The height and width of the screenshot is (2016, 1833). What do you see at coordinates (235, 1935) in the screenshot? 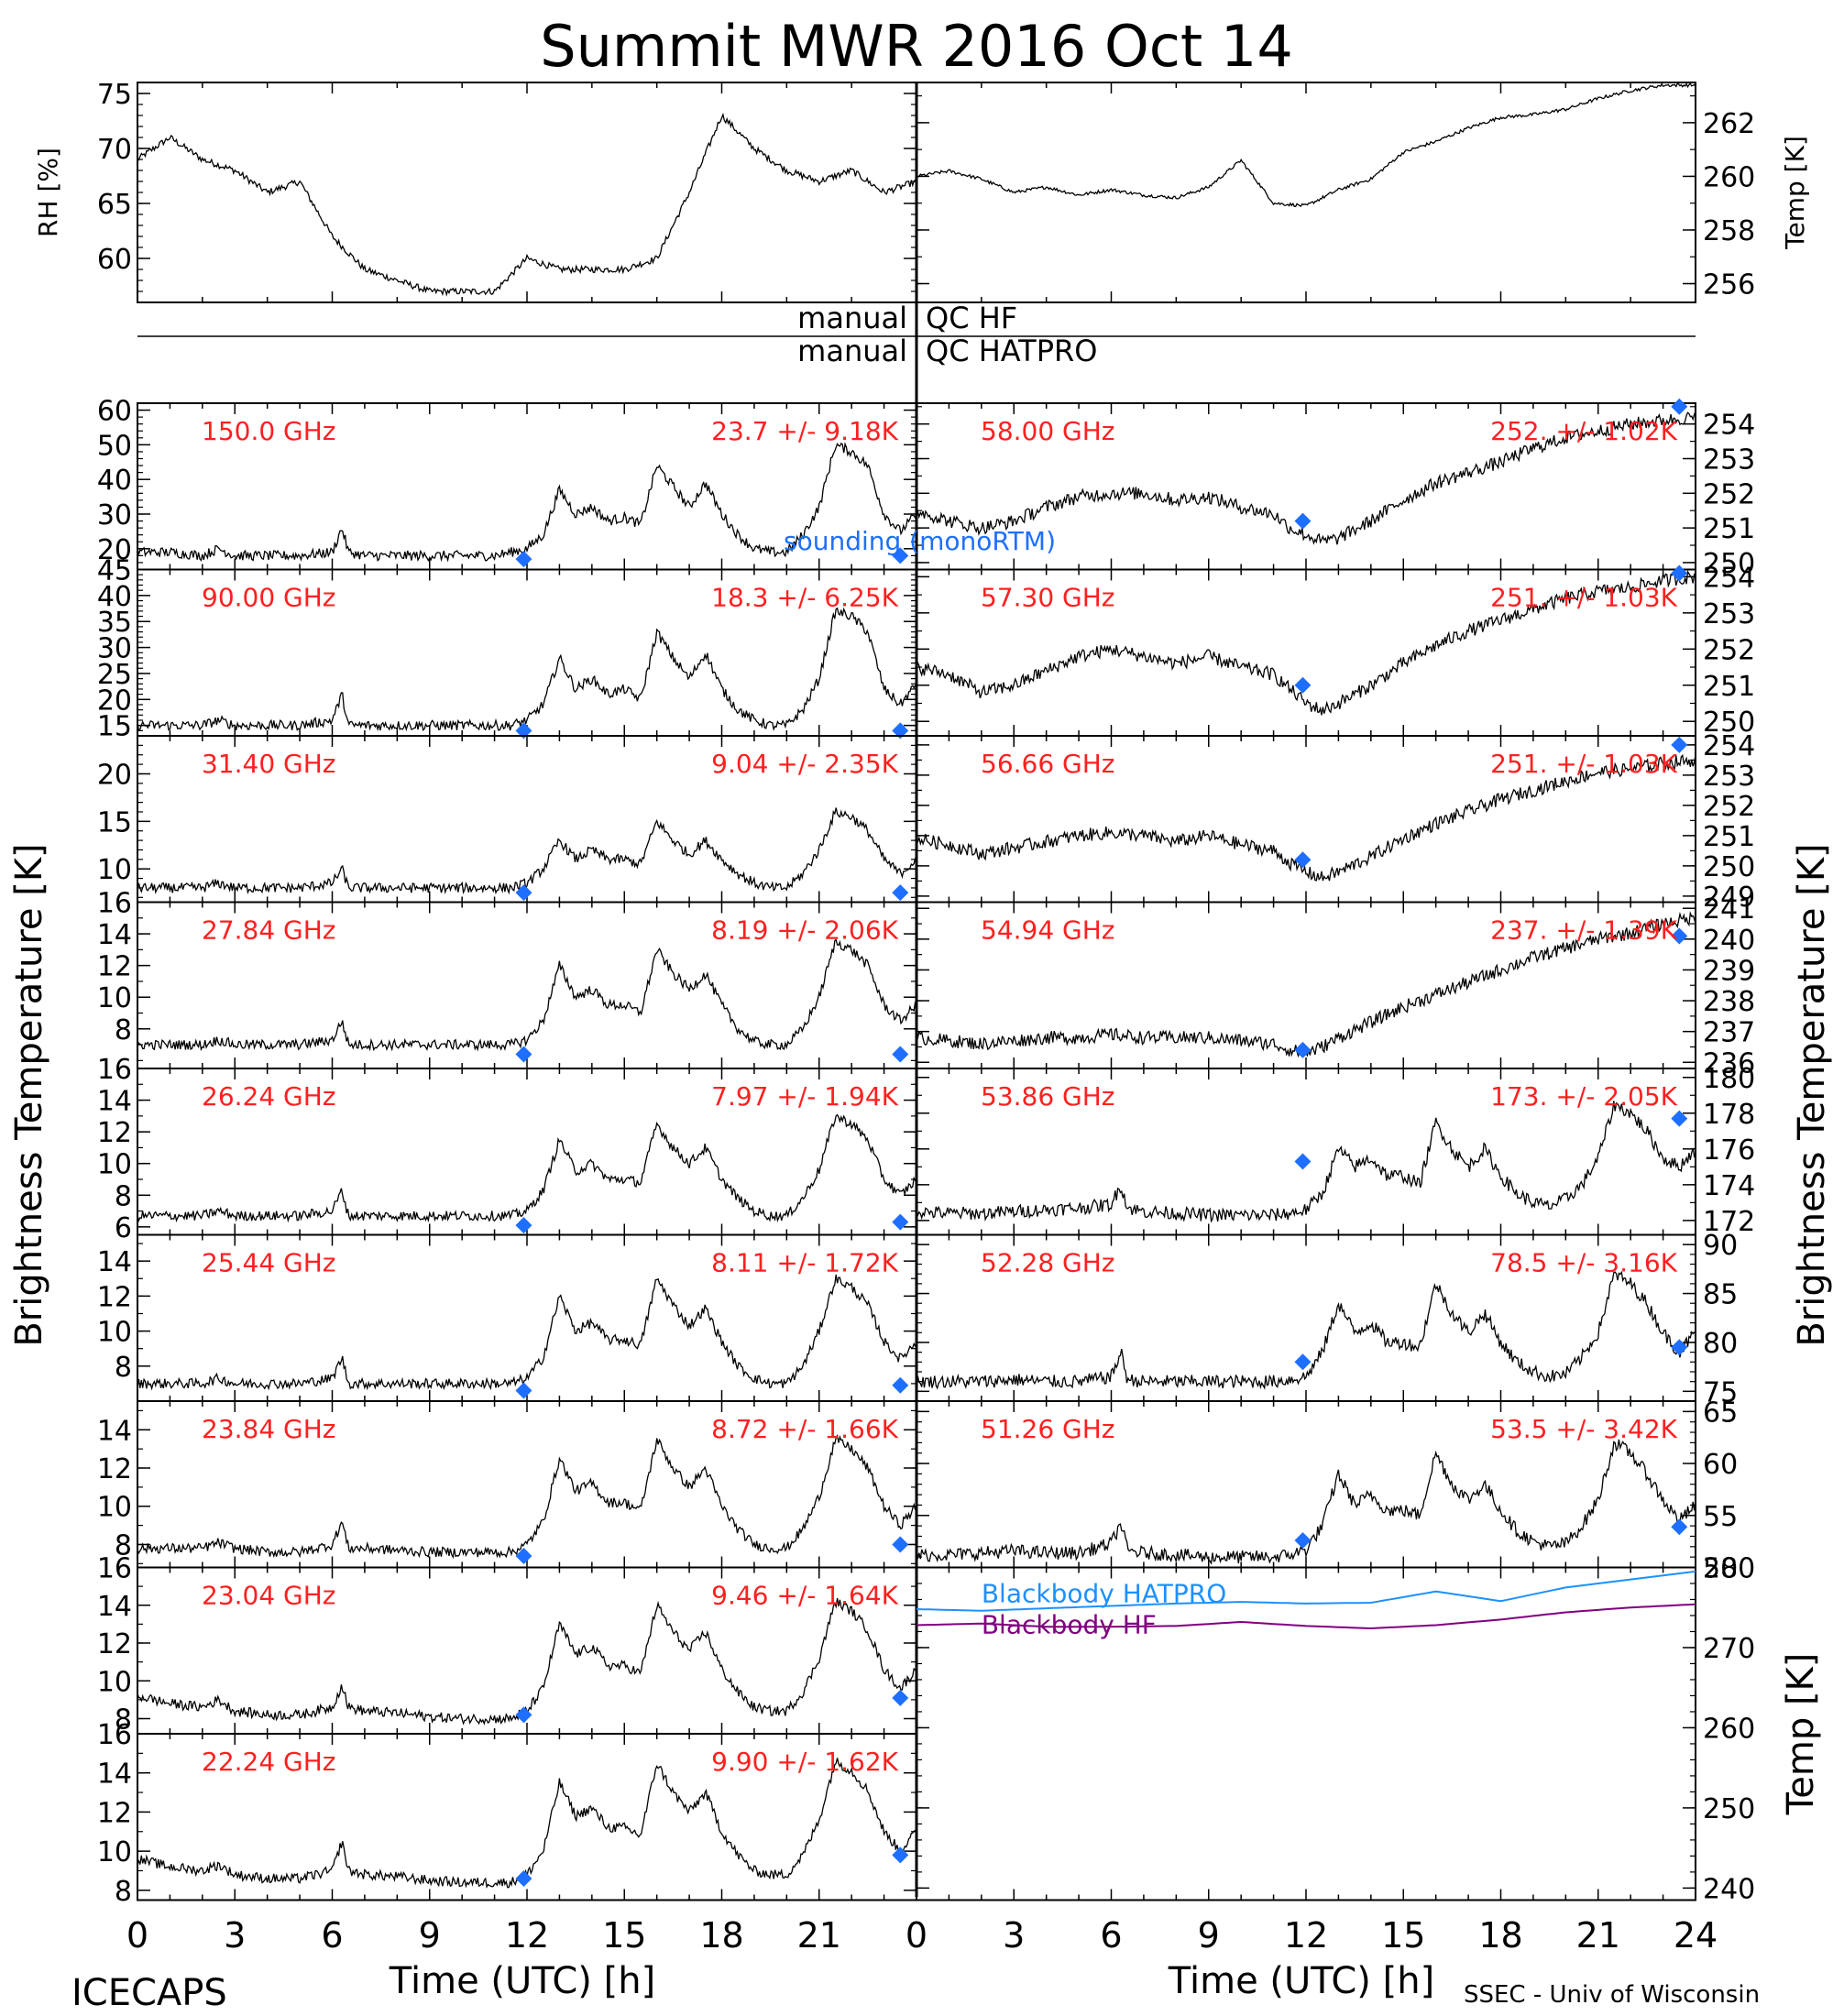
I see `x-tick-label: 3` at bounding box center [235, 1935].